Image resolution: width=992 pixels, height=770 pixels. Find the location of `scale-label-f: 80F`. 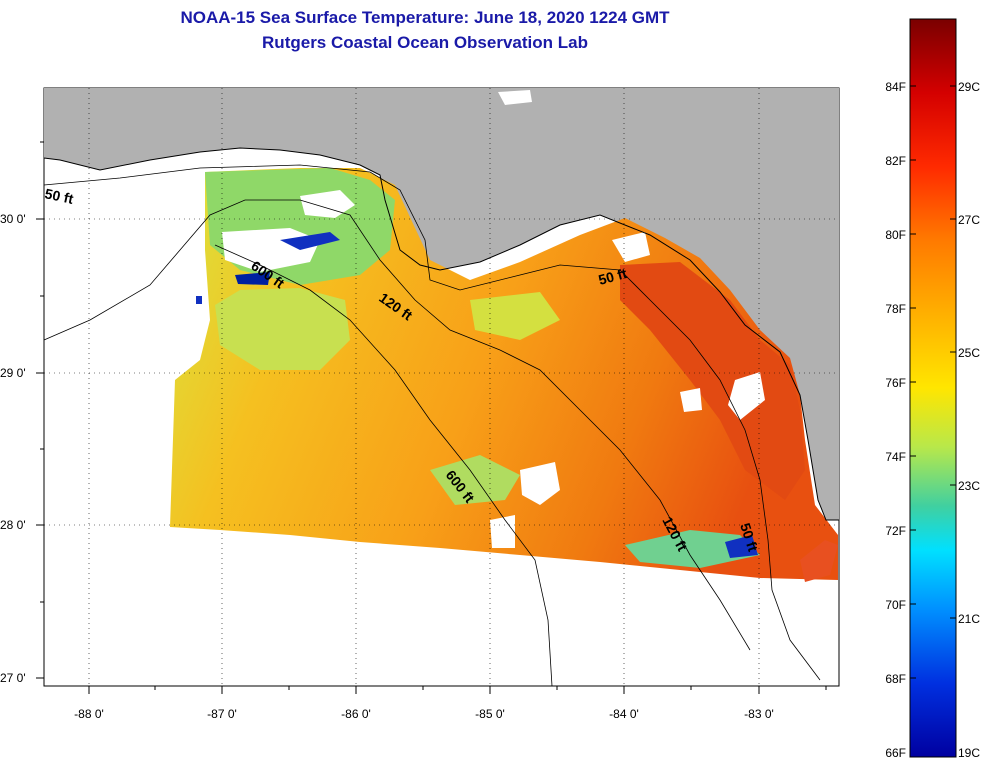

scale-label-f: 80F is located at coordinates (895, 235).